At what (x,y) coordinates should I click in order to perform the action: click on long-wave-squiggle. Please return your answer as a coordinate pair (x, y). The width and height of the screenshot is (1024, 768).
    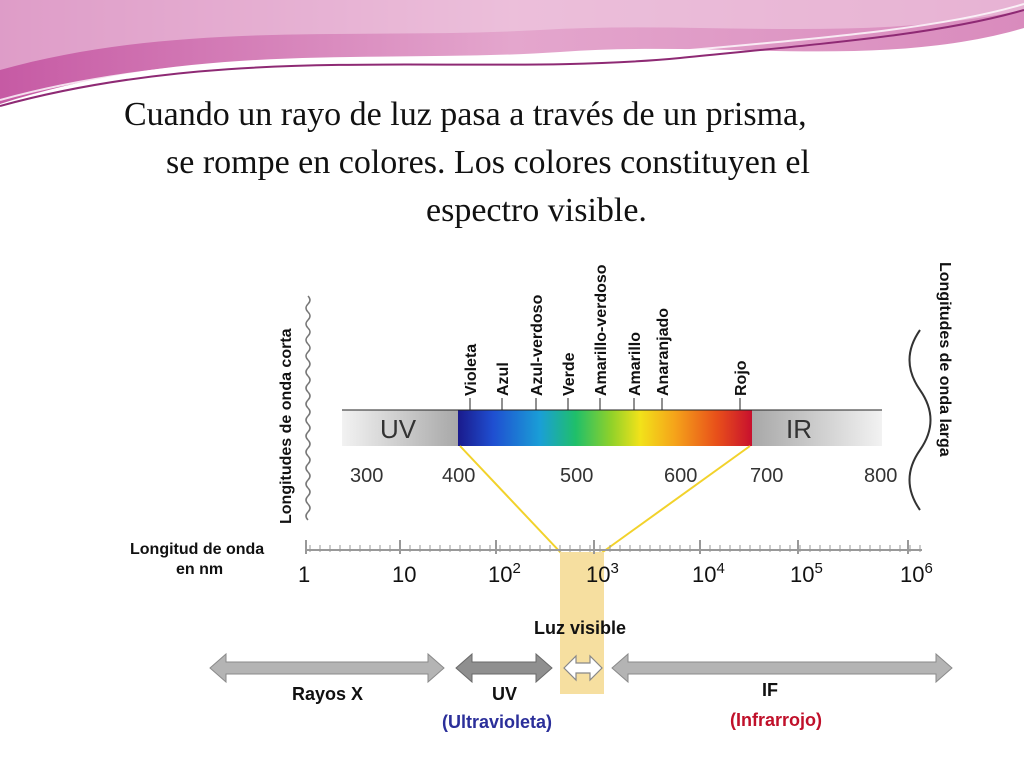
    Looking at the image, I should click on (920, 420).